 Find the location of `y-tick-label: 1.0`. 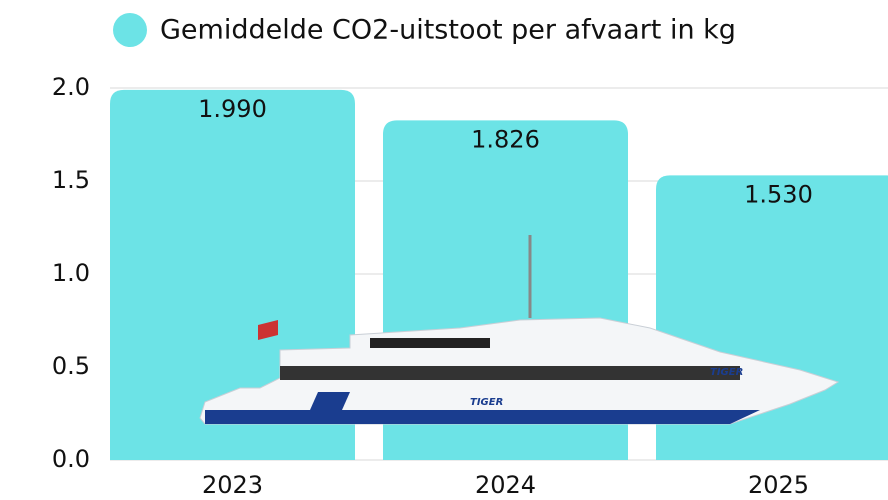

y-tick-label: 1.0 is located at coordinates (71, 273).